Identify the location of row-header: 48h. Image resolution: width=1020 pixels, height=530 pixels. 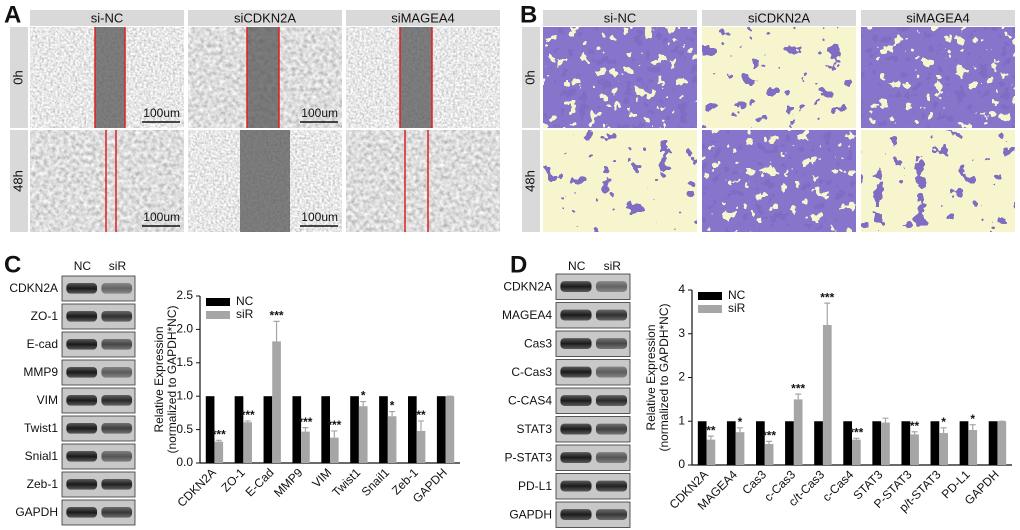
(529, 181).